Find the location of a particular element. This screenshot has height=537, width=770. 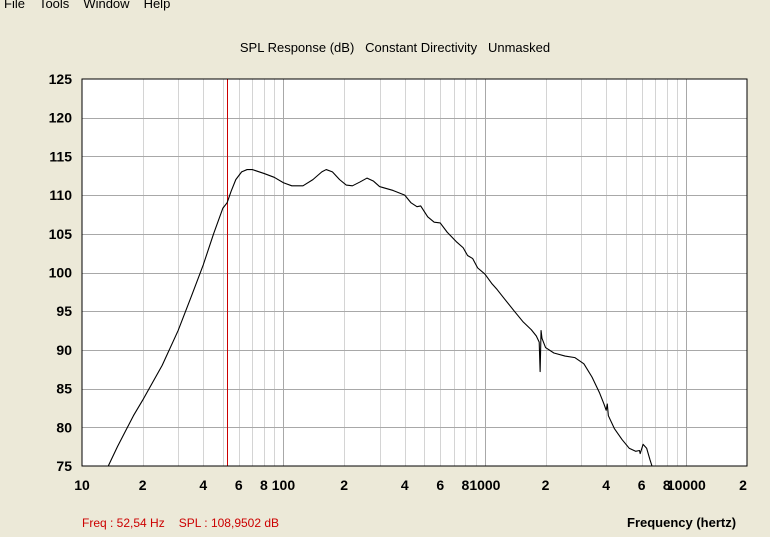

y-tick-labels: 75 80 85 90 95 100 105 110 115 120 125 is located at coordinates (61, 272).